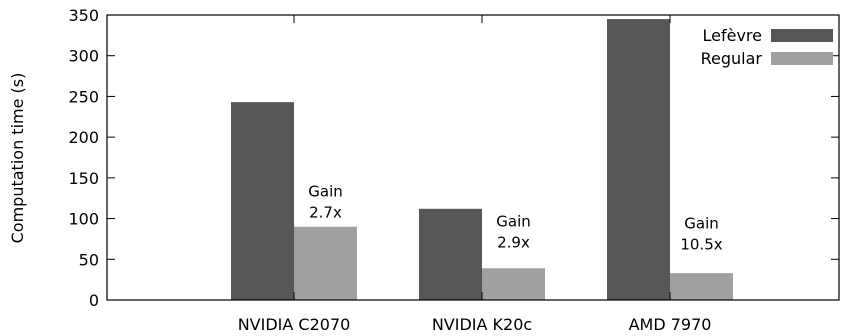  I want to click on x-category-label: NVIDIA C2070, so click(294, 324).